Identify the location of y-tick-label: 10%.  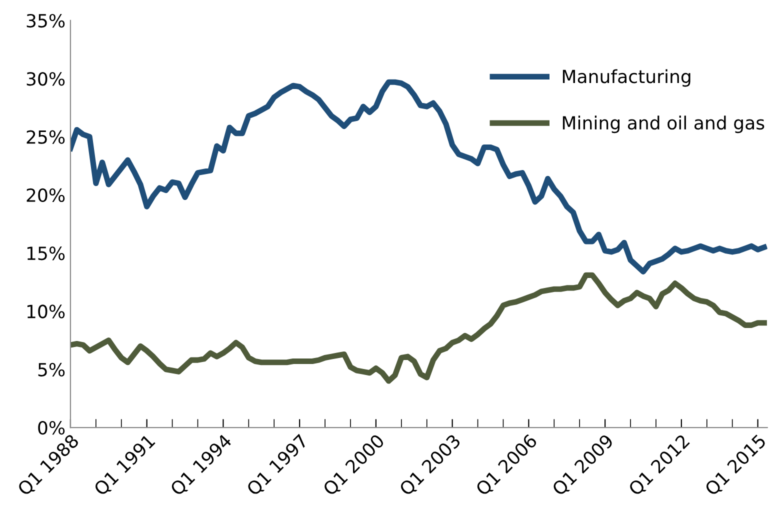
(46, 311).